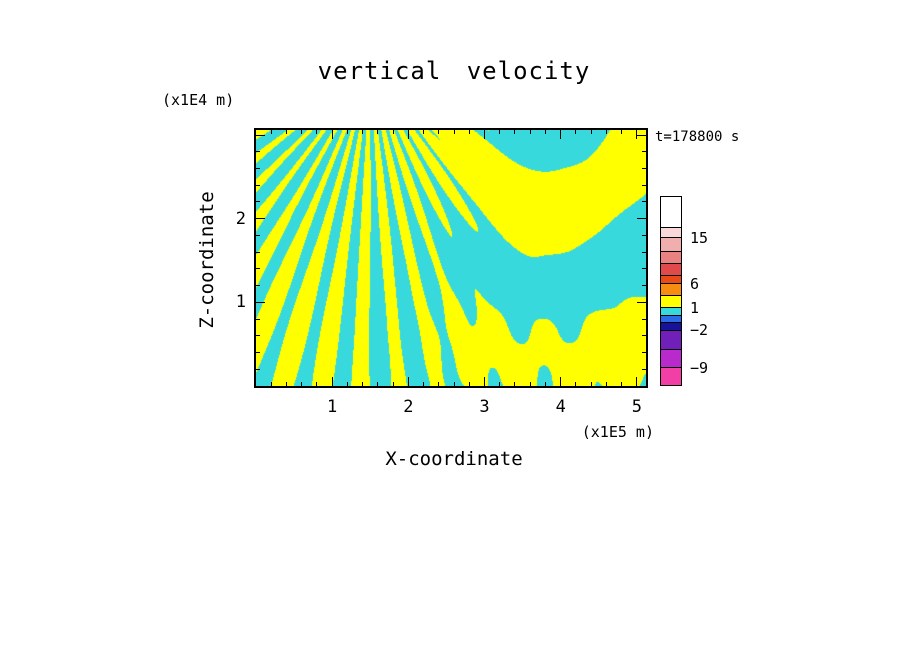 The image size is (904, 654). I want to click on x-tick-label: 5, so click(636, 407).